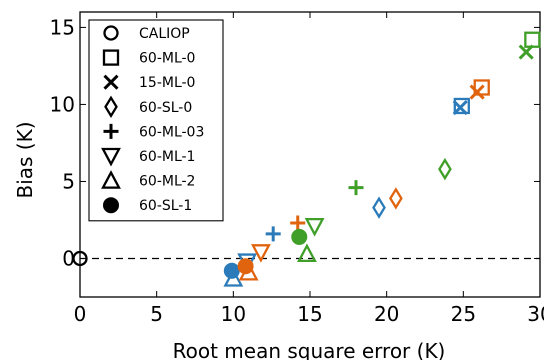 This screenshot has width=544, height=360. Describe the element at coordinates (309, 314) in the screenshot. I see `x-tick-label: 15` at that location.